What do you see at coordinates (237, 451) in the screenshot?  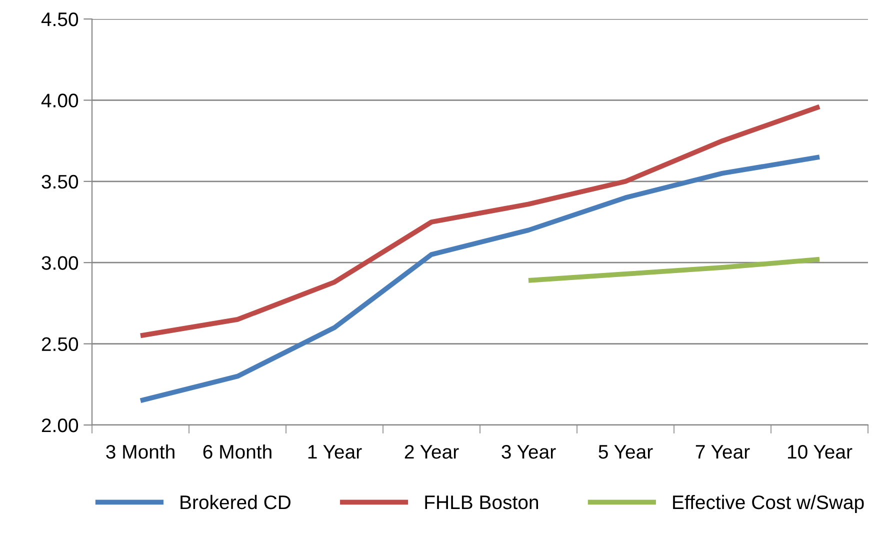 I see `x-tick-label: 6 Month` at bounding box center [237, 451].